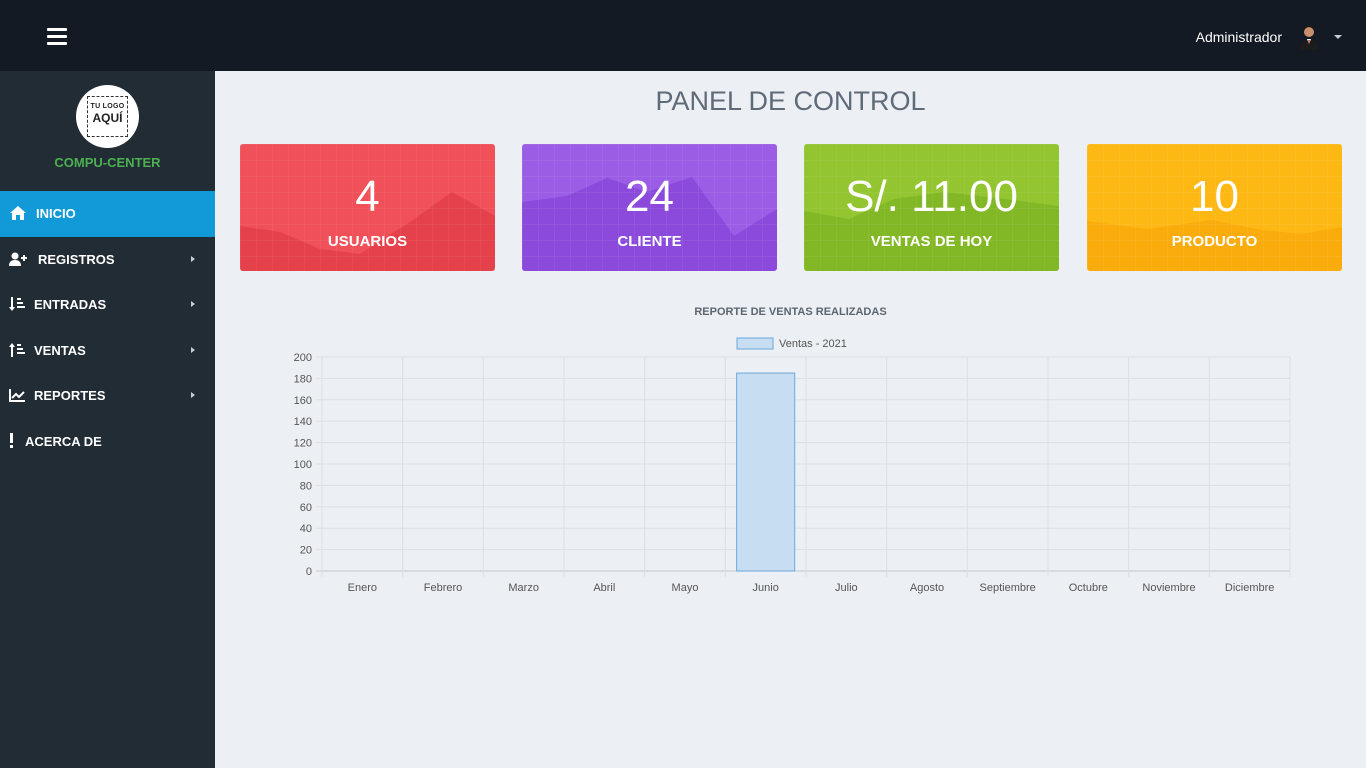 The image size is (1366, 768). I want to click on x-tick-label: Enero, so click(362, 588).